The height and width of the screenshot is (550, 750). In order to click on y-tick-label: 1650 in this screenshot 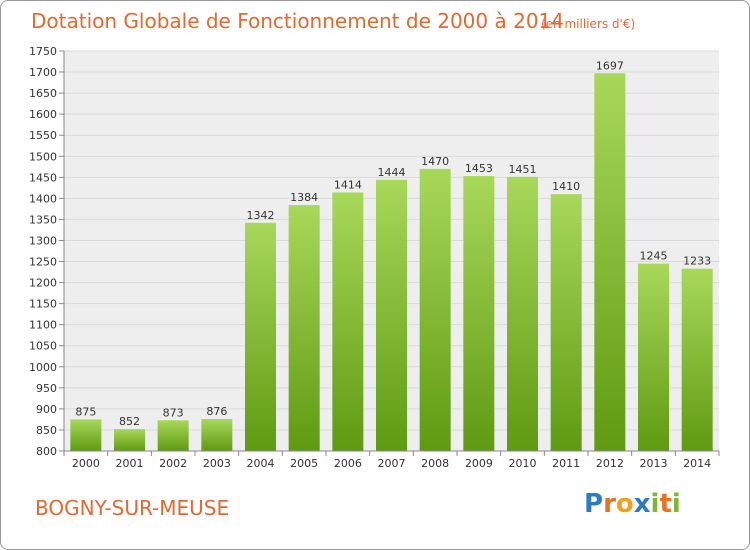, I will do `click(43, 93)`.